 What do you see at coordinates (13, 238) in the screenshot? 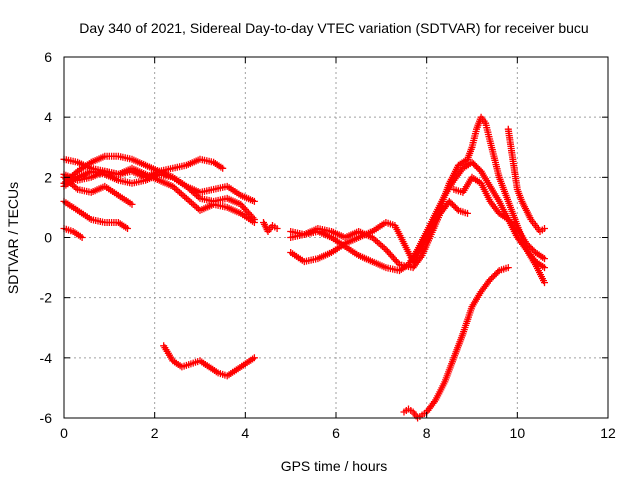
I see `y-axis-label: SDTVAR / TECUs` at bounding box center [13, 238].